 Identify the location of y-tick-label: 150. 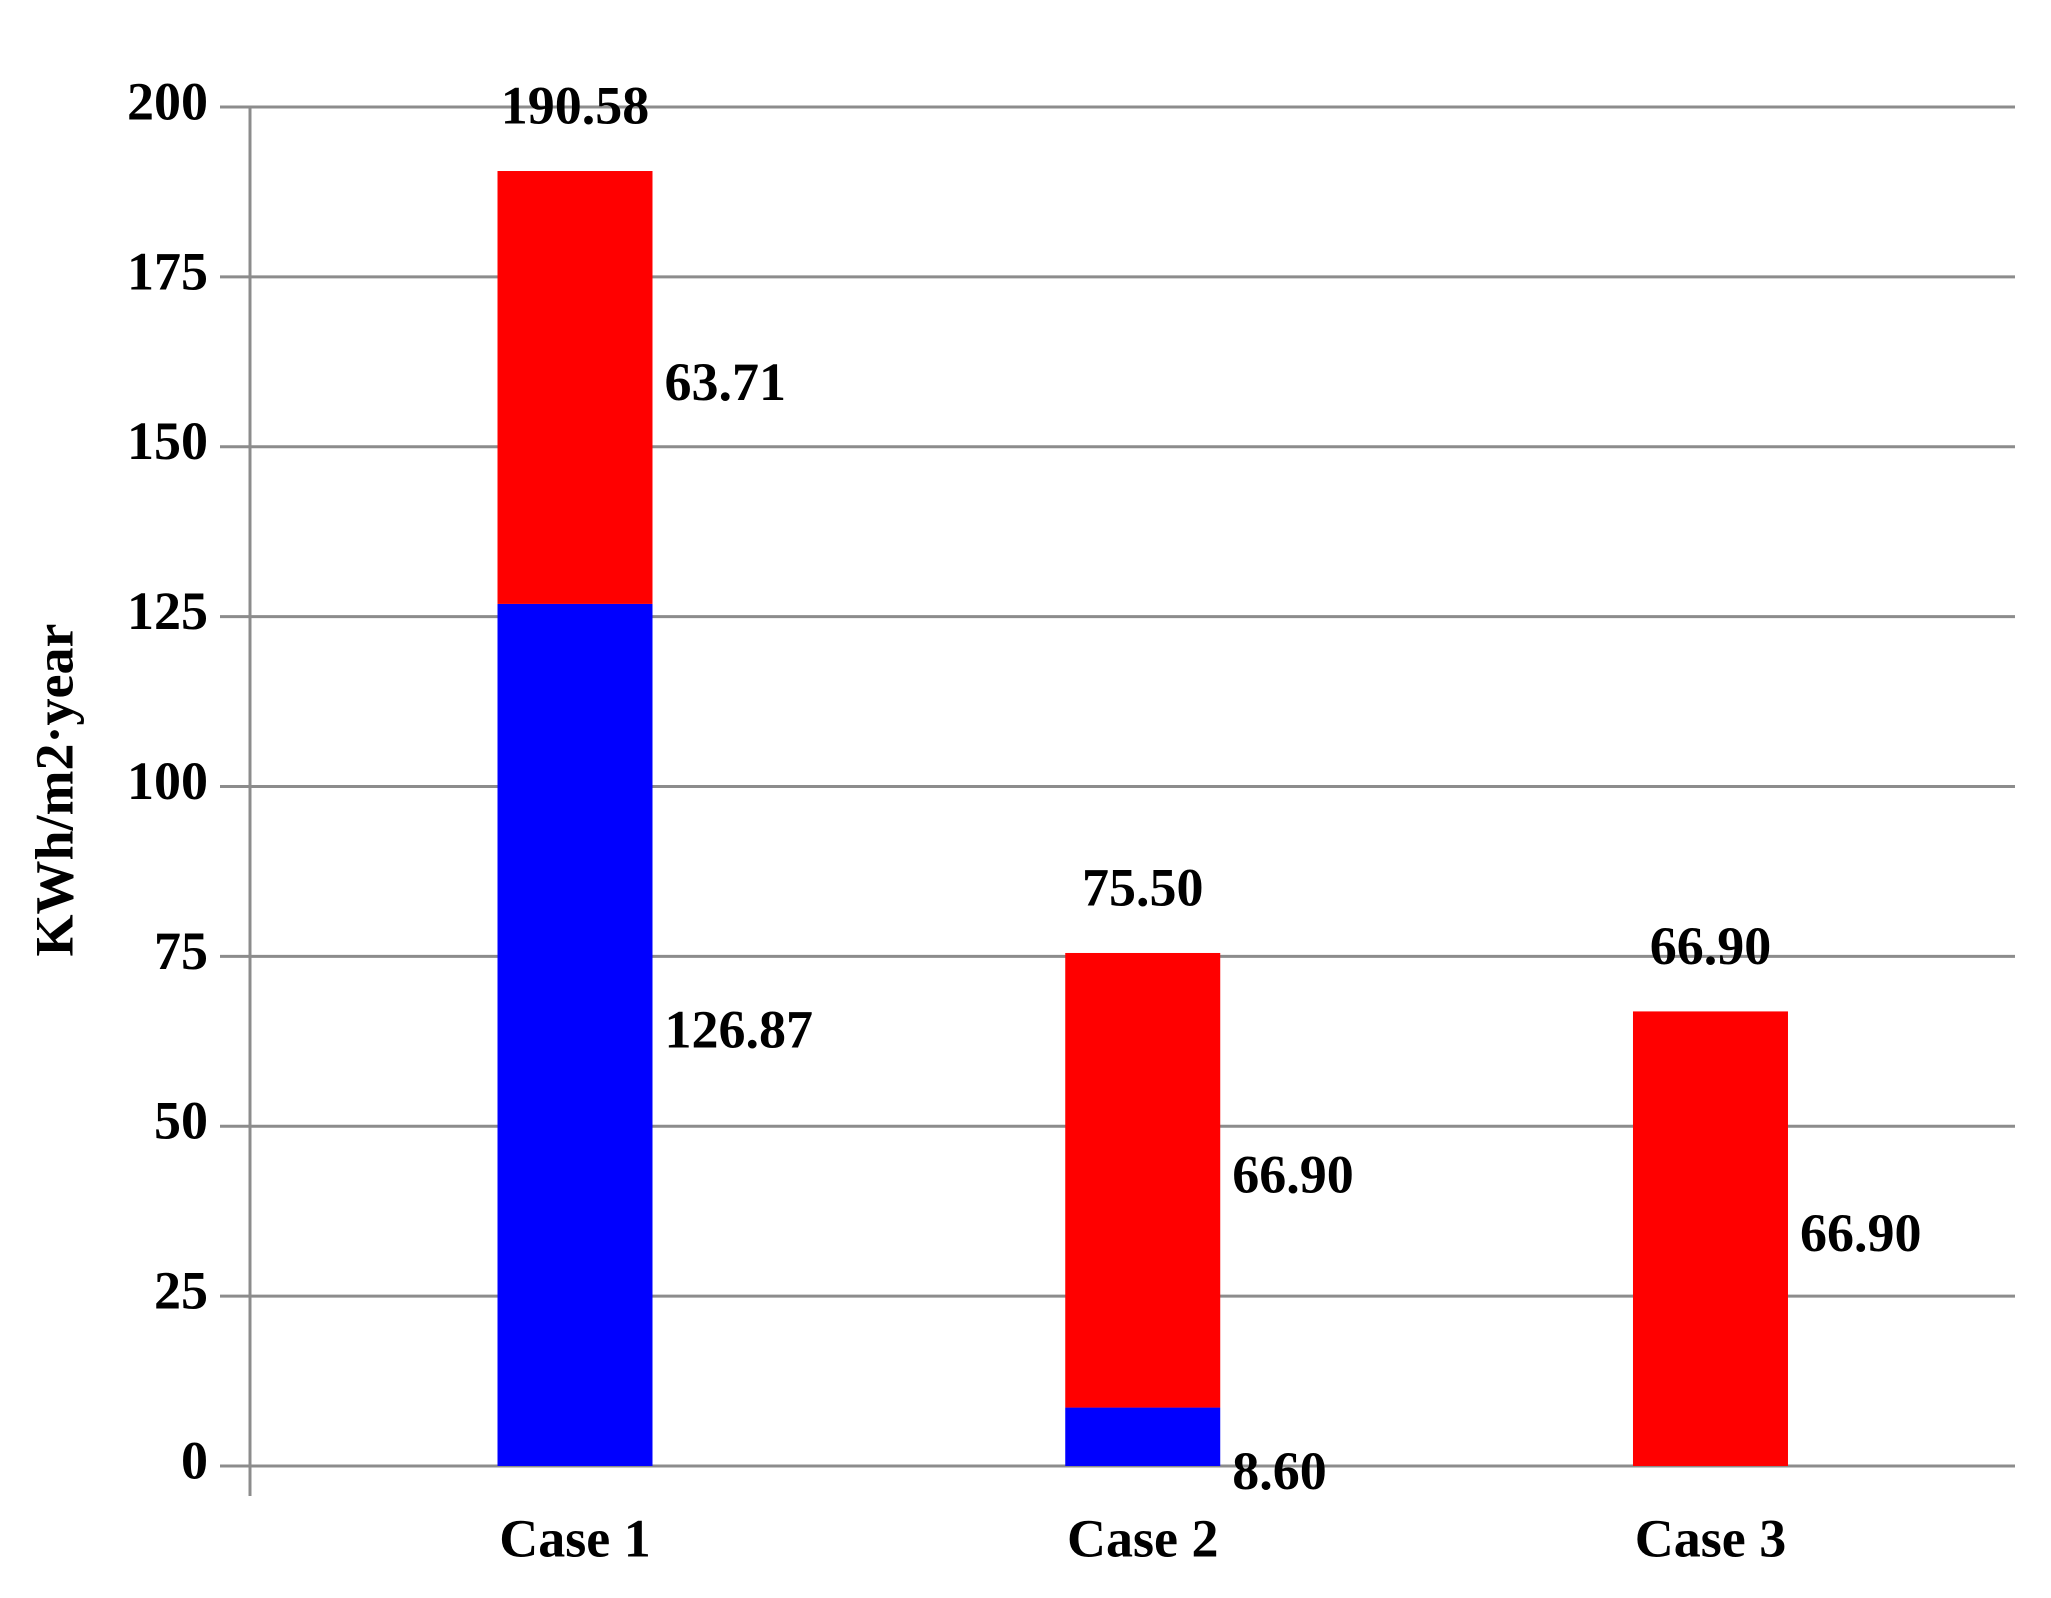
(167, 441).